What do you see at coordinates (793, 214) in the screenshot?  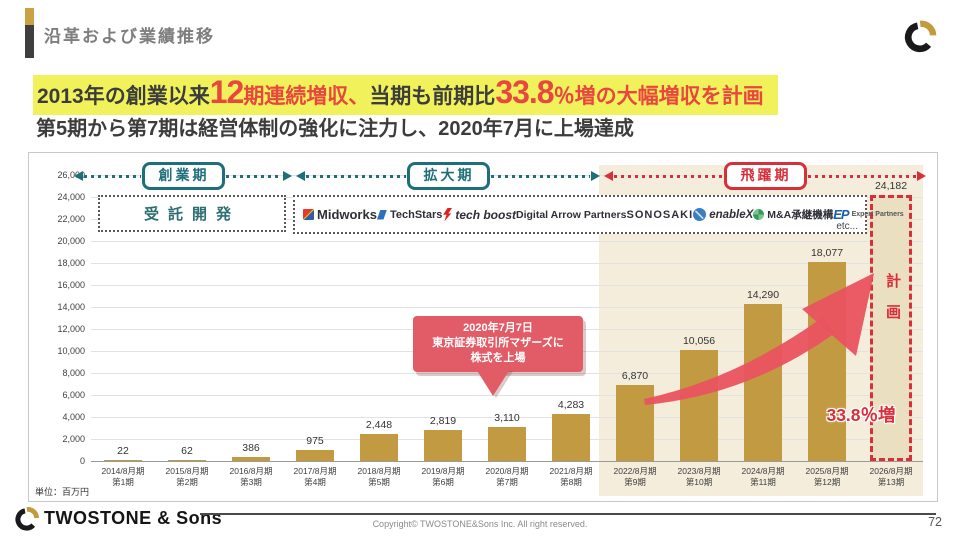 I see `service-logo-7: M&A承継機構` at bounding box center [793, 214].